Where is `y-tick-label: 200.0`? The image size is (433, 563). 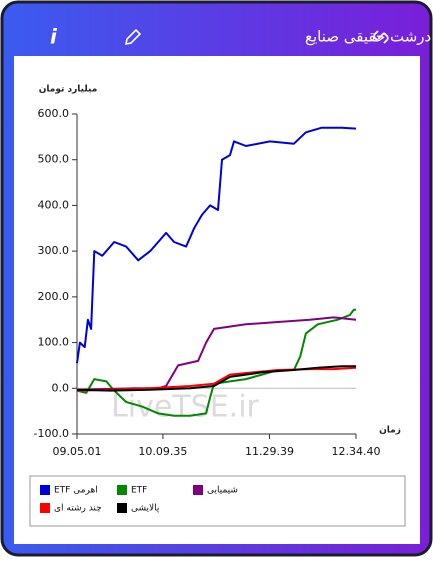
y-tick-label: 200.0 is located at coordinates (54, 296).